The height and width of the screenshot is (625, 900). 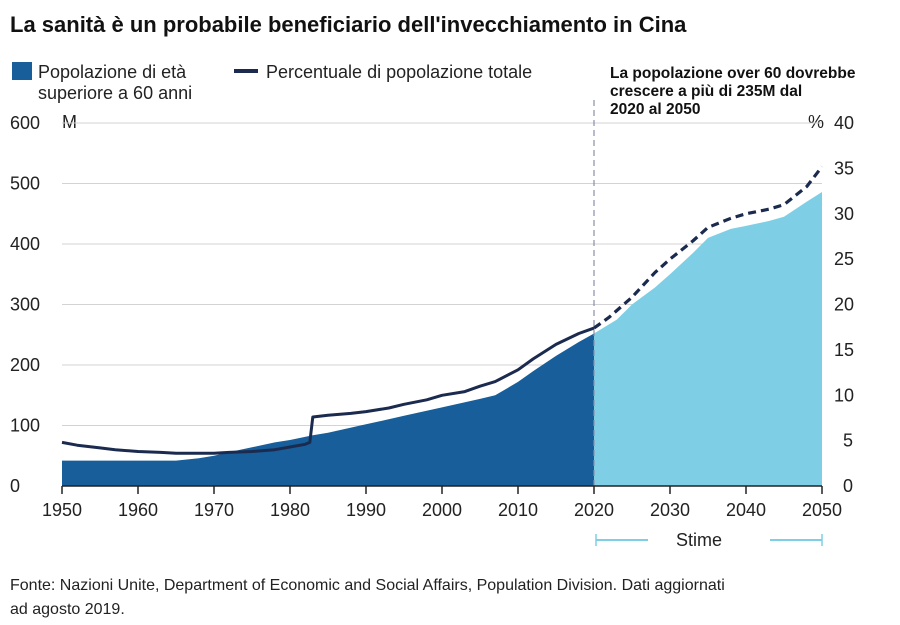 I want to click on x-tick-1950: 1950, so click(x=62, y=510).